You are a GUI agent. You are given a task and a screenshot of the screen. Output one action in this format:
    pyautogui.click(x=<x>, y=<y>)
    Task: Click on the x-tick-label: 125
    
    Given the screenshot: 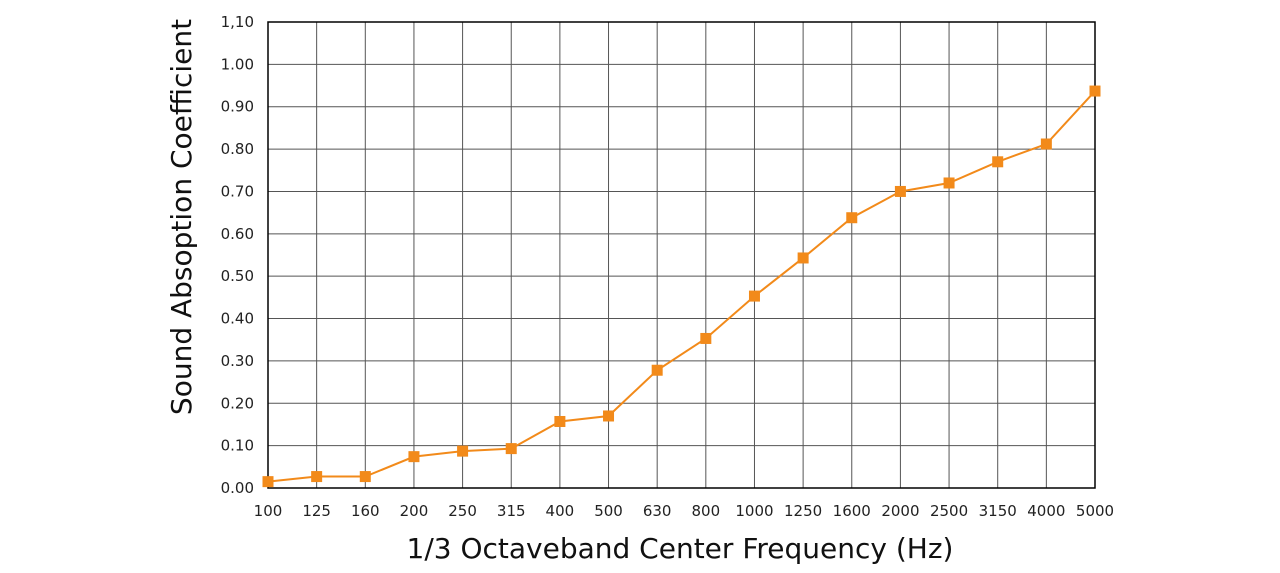 What is the action you would take?
    pyautogui.click(x=316, y=511)
    